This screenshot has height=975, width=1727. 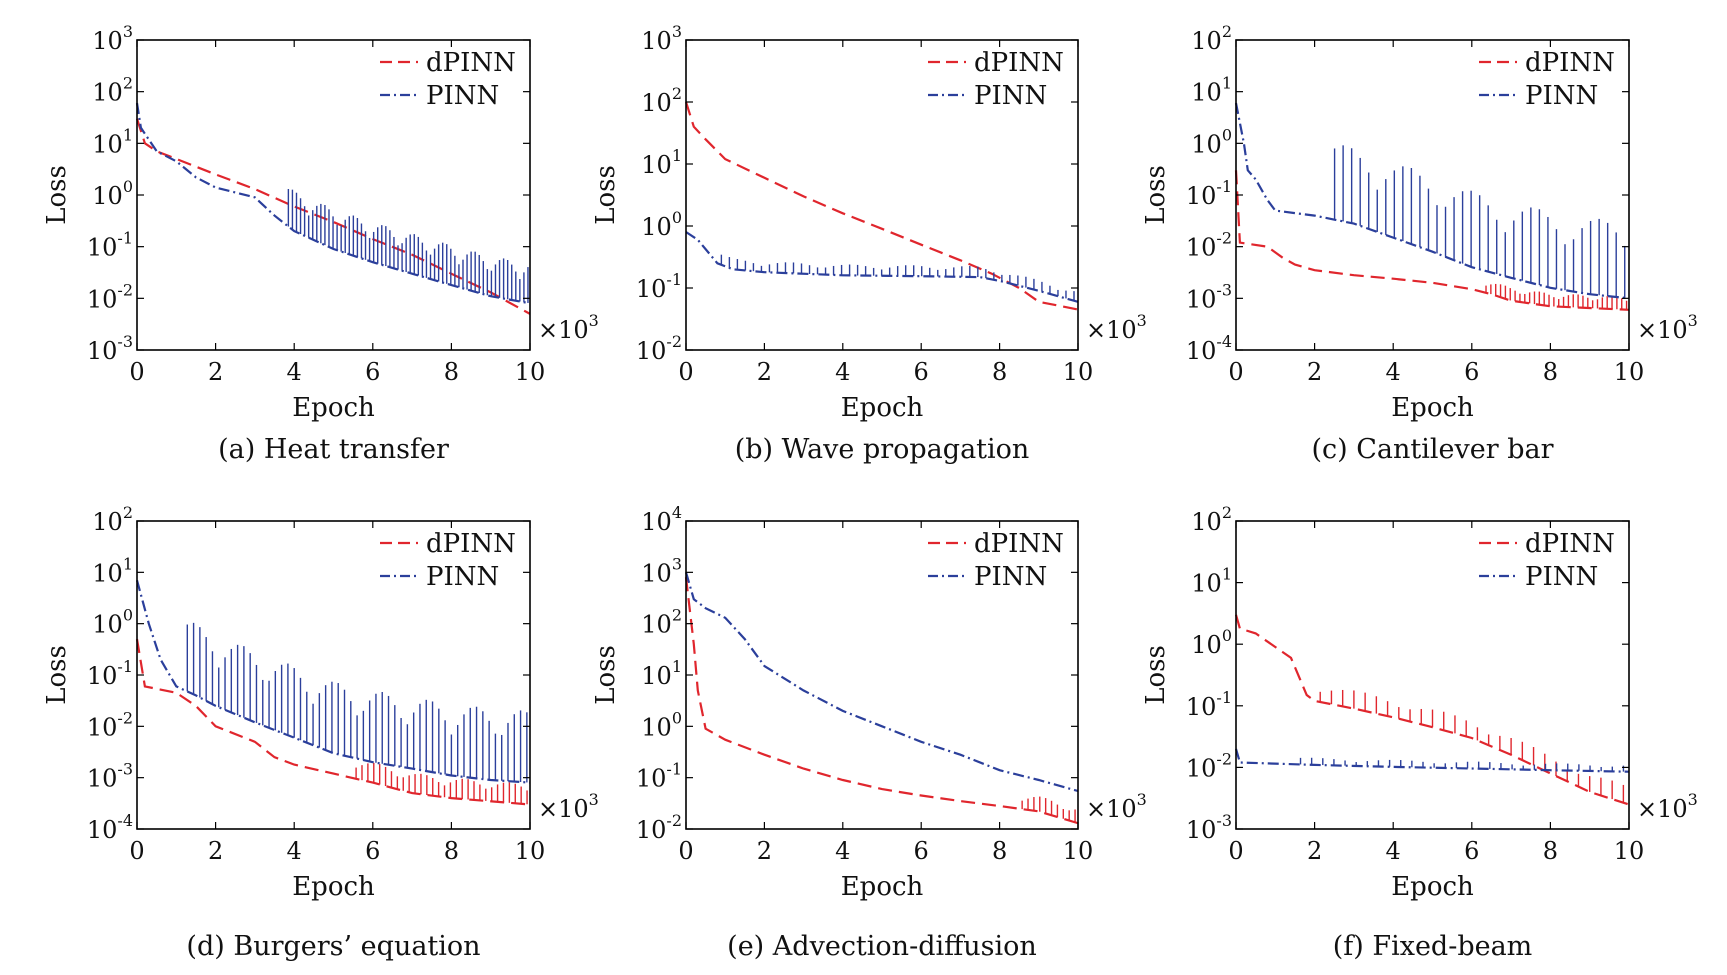 What do you see at coordinates (333, 449) in the screenshot?
I see `panel-caption: (a) Heat transfer` at bounding box center [333, 449].